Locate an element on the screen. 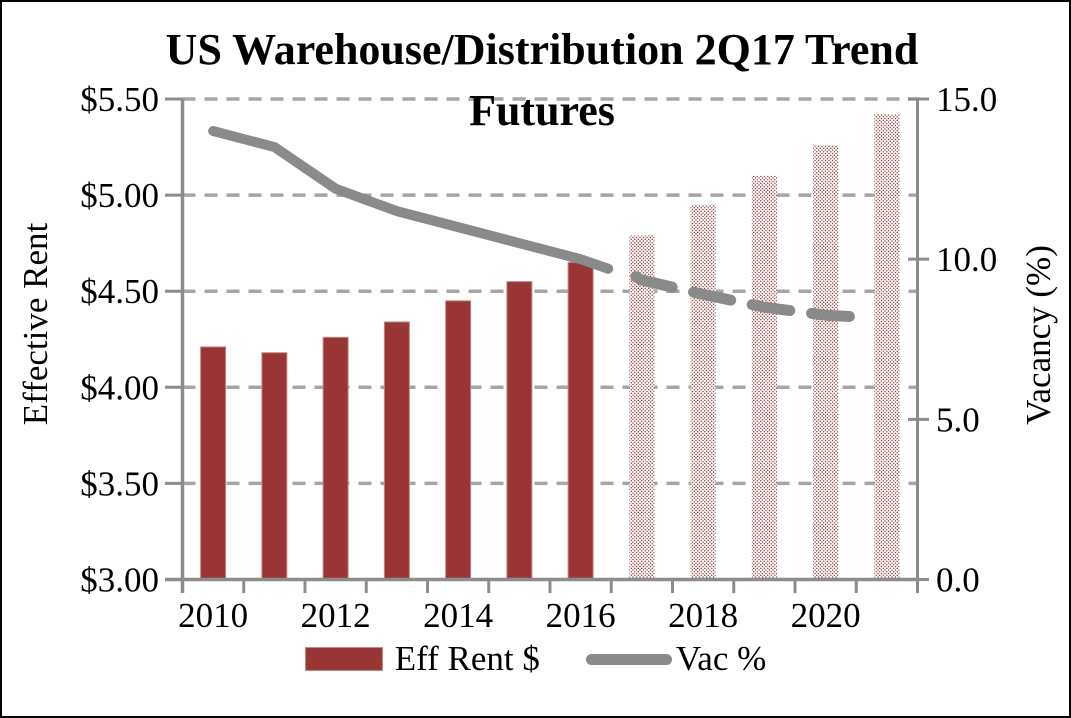 The image size is (1071, 718). left-tick-label: $3.50 is located at coordinates (119, 483).